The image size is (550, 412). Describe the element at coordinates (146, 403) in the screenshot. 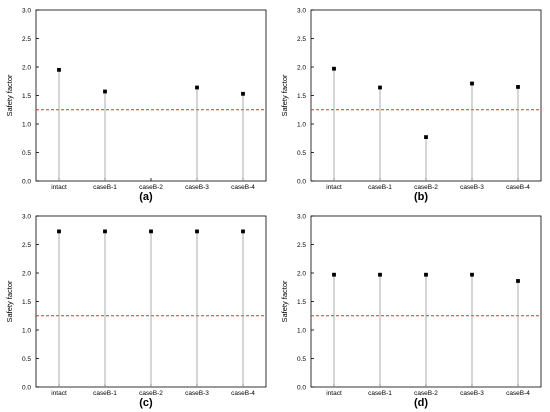

I see `panel-label: (c)` at that location.